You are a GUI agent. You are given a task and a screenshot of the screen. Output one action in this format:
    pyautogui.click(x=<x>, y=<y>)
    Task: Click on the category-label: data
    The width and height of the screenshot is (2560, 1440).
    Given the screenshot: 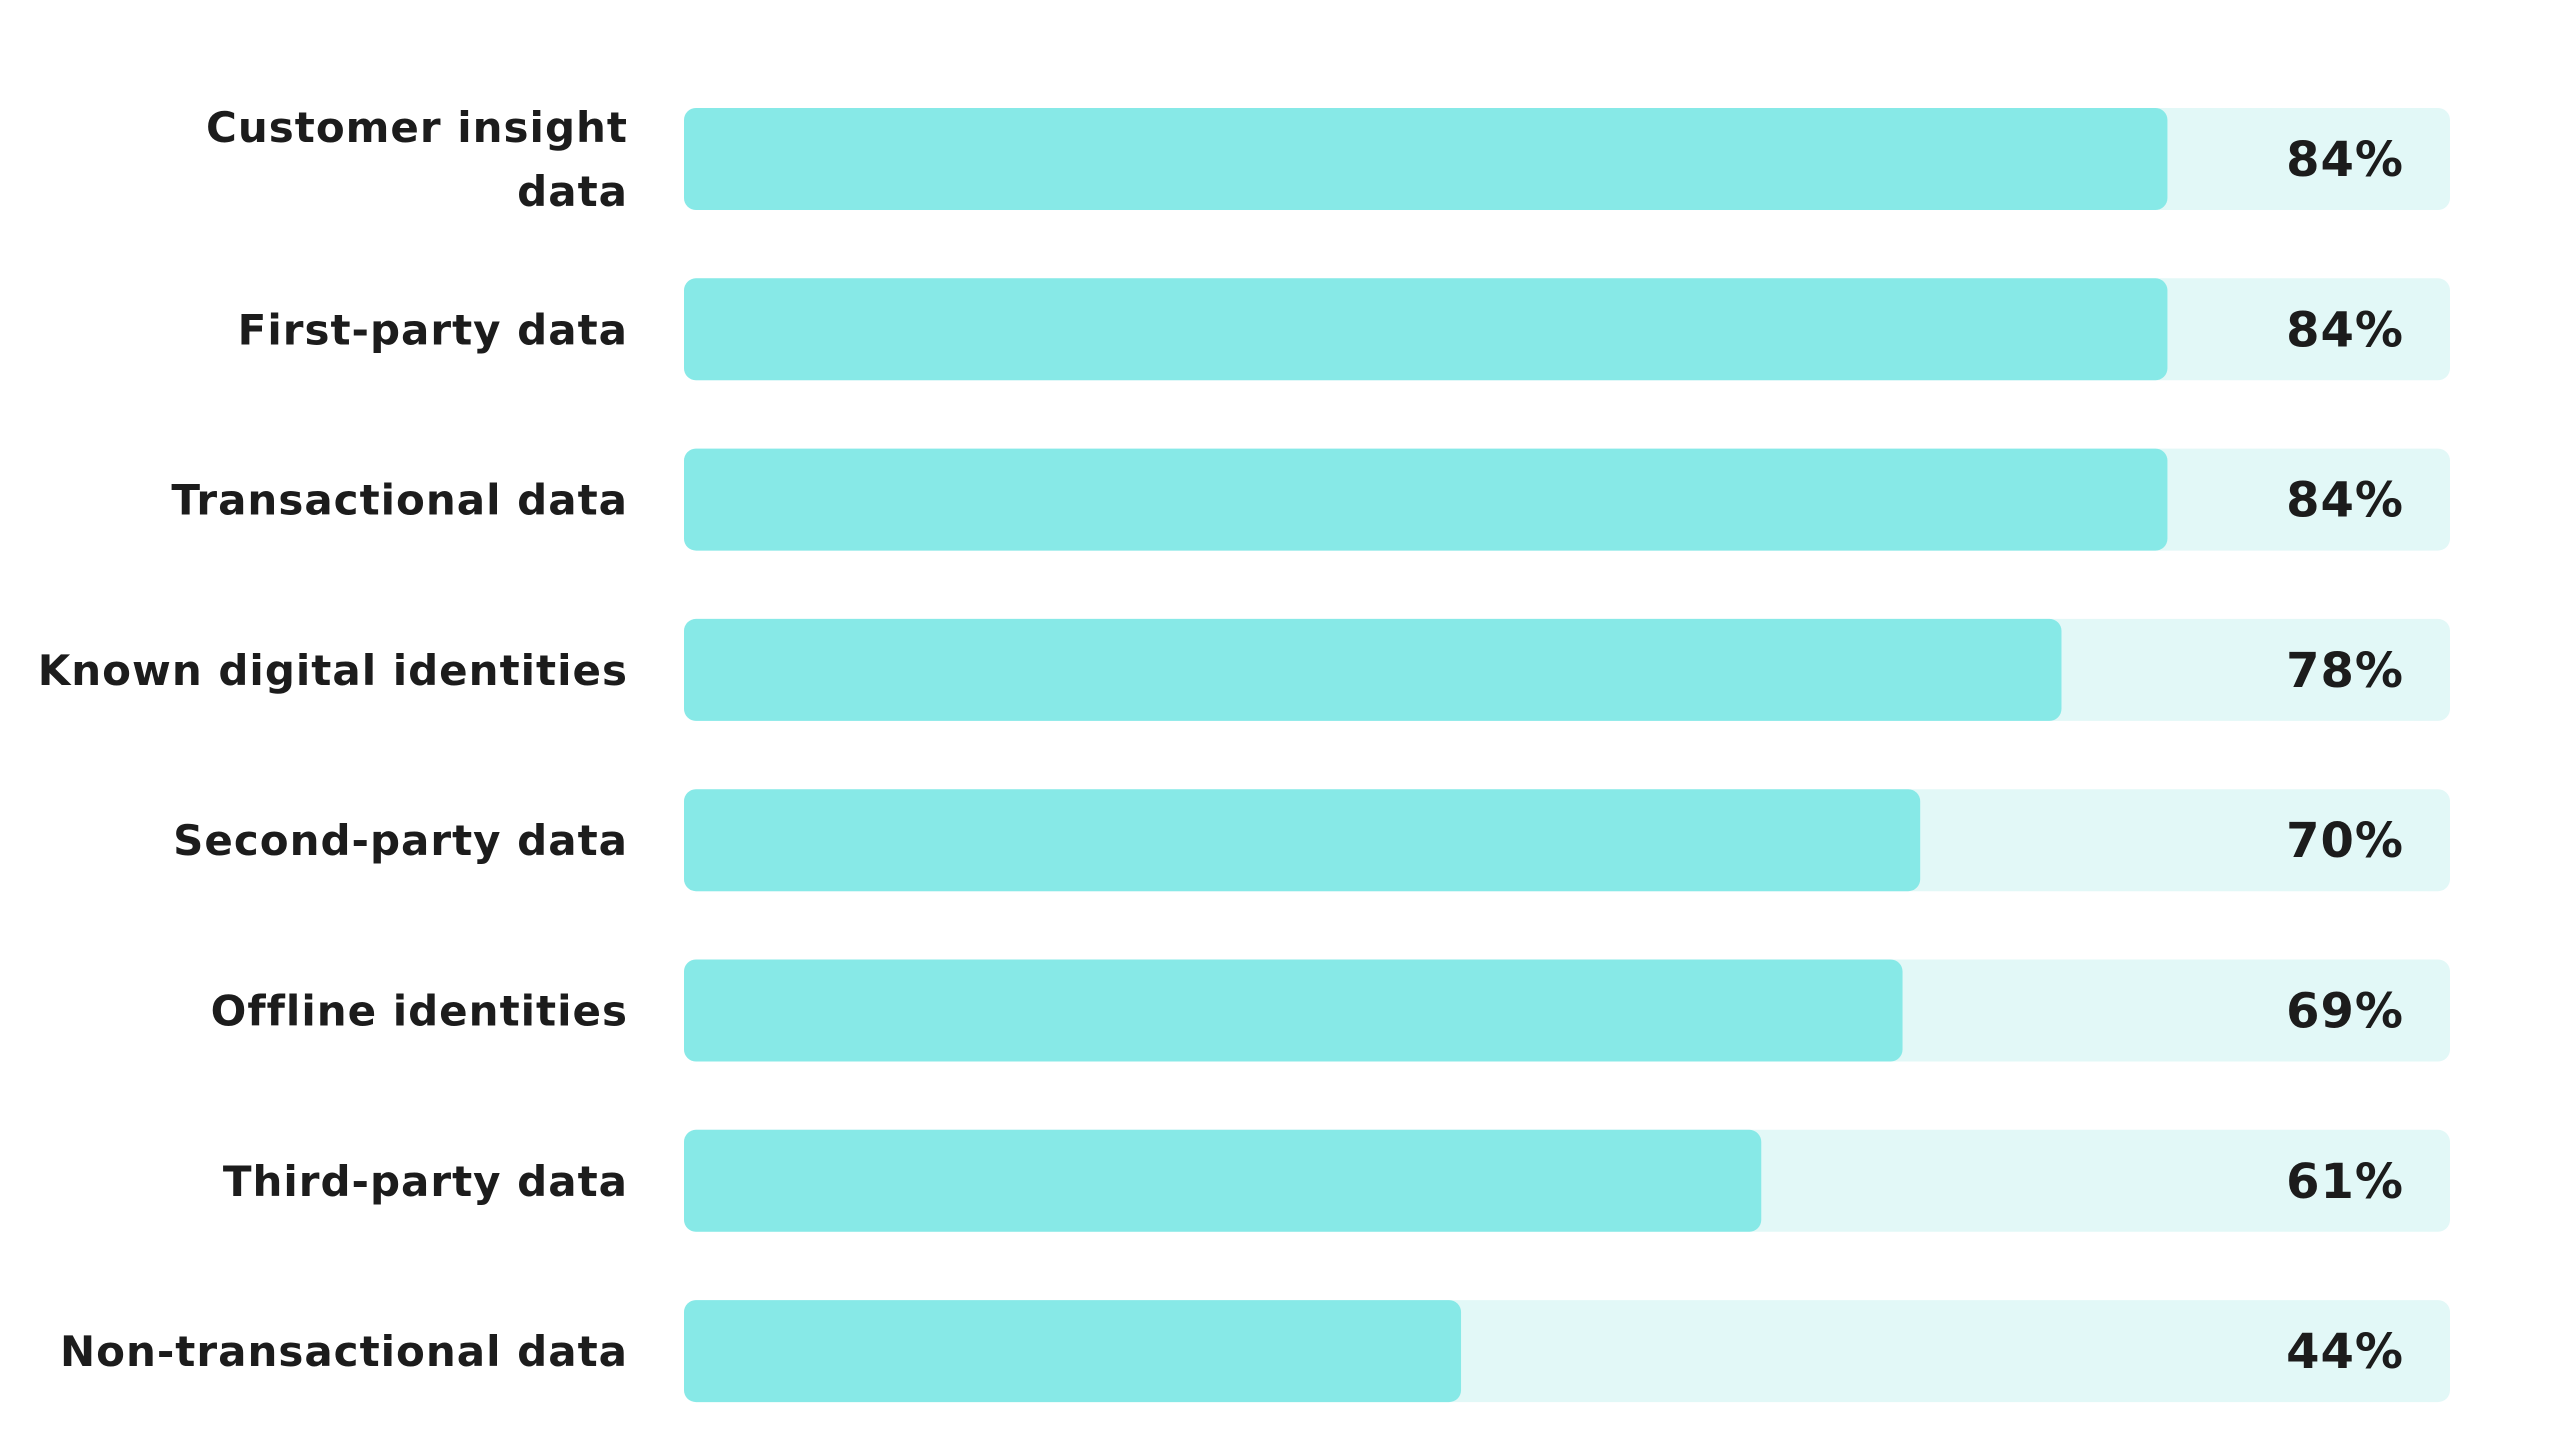 What is the action you would take?
    pyautogui.click(x=572, y=191)
    